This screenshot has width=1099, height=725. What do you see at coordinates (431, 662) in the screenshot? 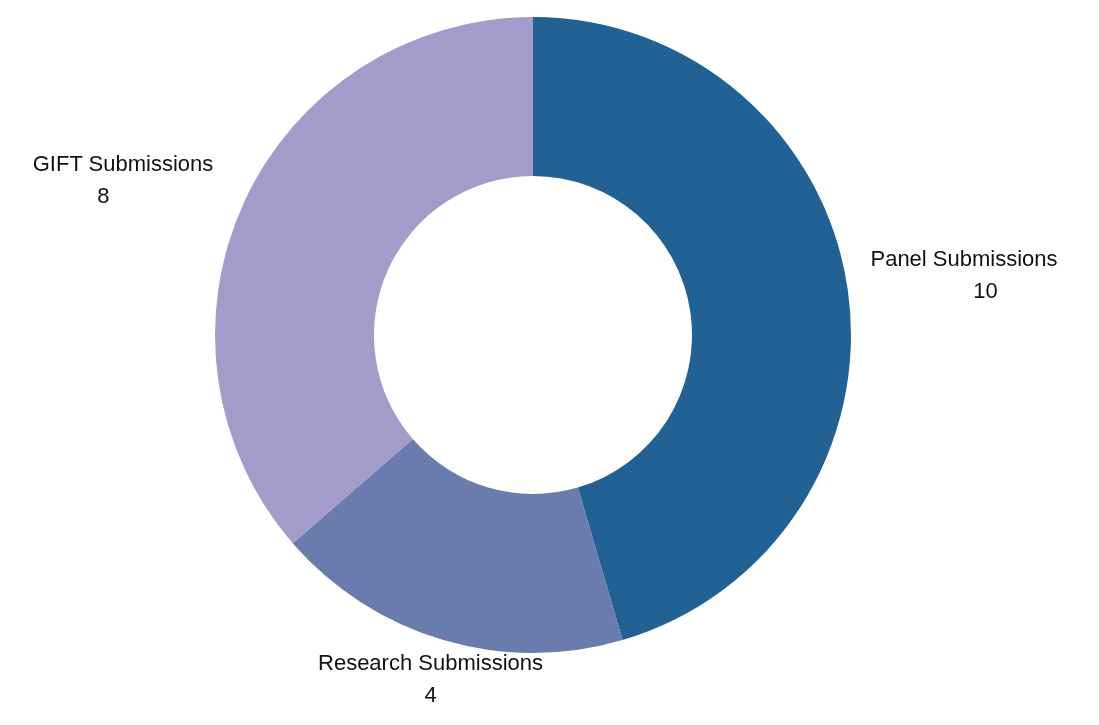
I see `slice-label: Research Submissions` at bounding box center [431, 662].